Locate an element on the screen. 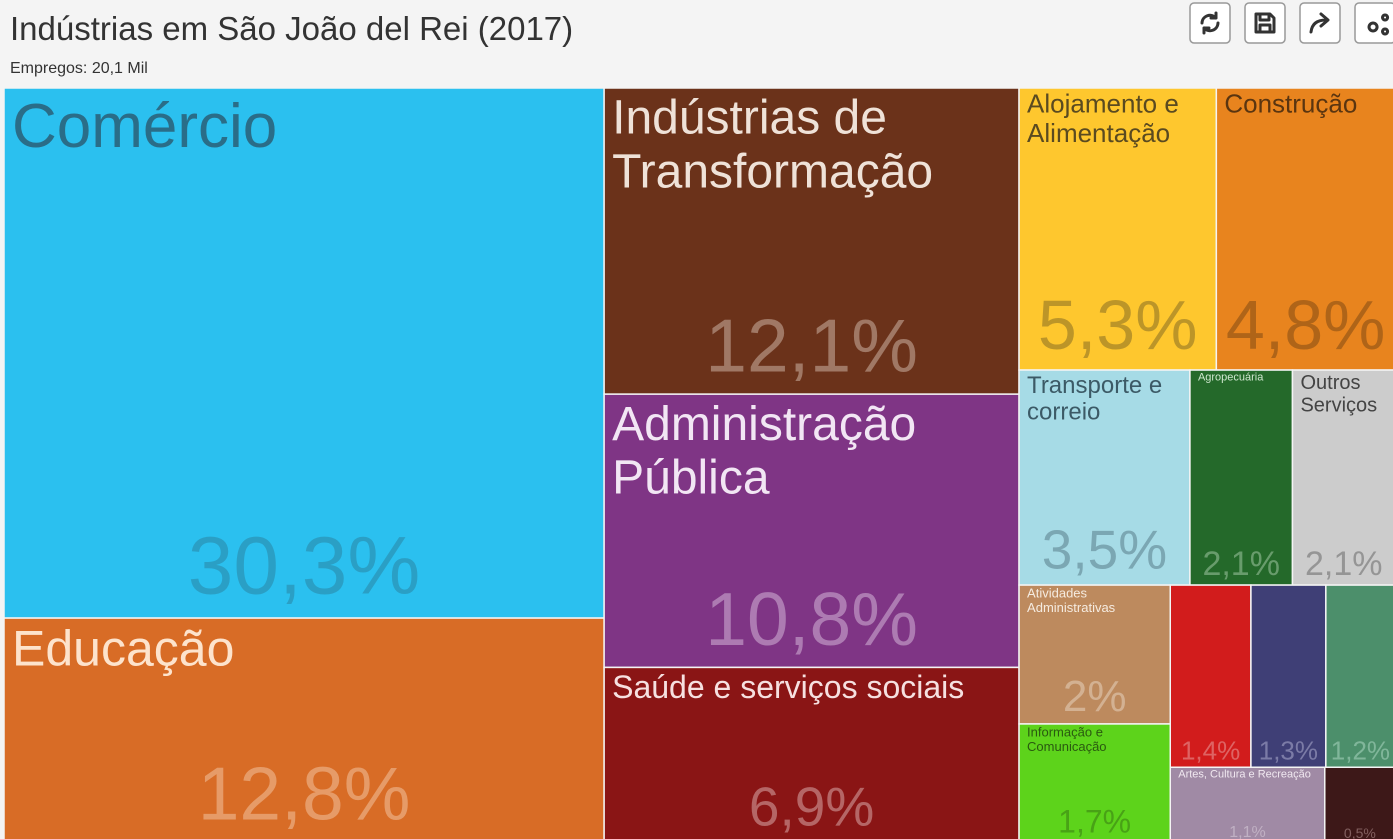 The height and width of the screenshot is (839, 1393). tile-label: Informação e Comunicação is located at coordinates (1067, 739).